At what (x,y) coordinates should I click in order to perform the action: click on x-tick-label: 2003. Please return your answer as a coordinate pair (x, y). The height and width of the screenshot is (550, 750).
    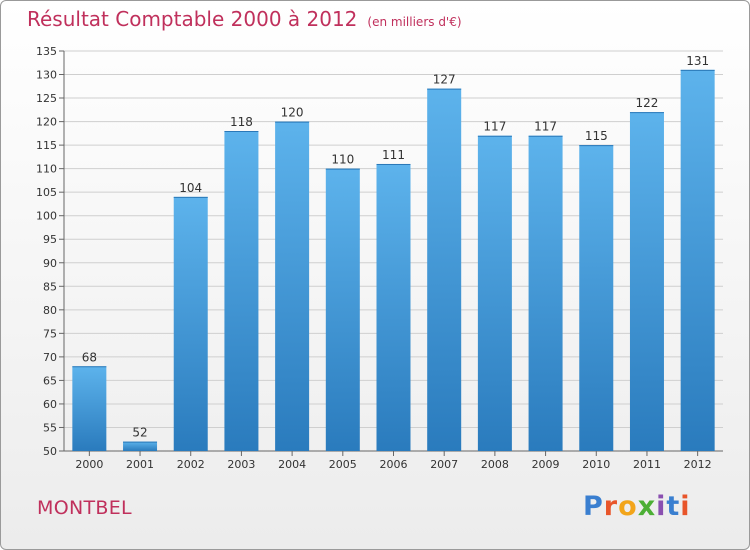
    Looking at the image, I should click on (241, 464).